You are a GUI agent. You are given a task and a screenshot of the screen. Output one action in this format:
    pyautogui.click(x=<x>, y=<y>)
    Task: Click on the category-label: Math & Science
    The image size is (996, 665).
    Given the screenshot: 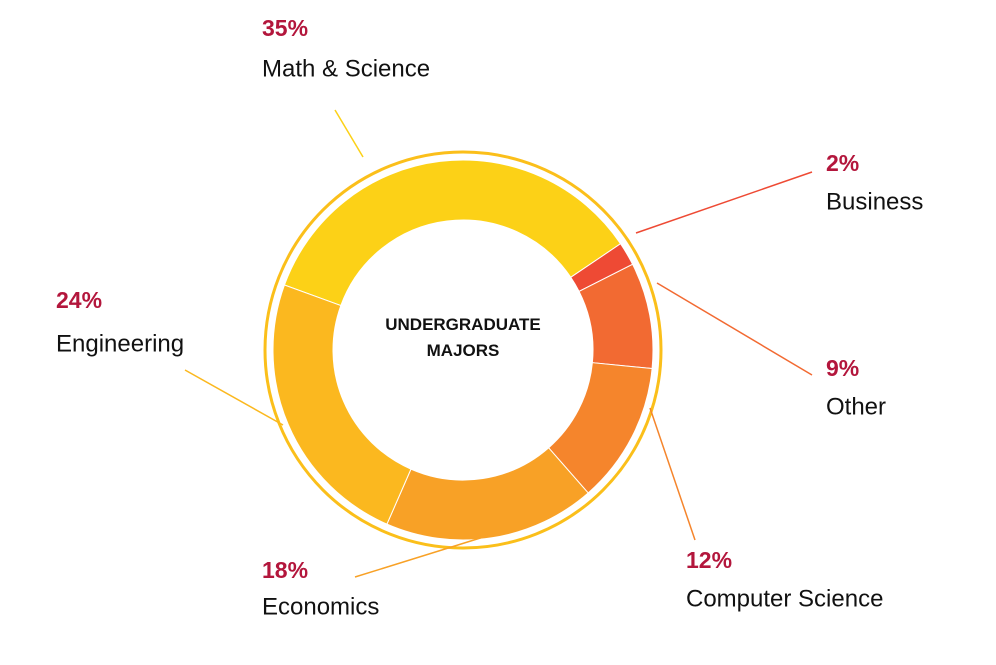 What is the action you would take?
    pyautogui.click(x=346, y=68)
    